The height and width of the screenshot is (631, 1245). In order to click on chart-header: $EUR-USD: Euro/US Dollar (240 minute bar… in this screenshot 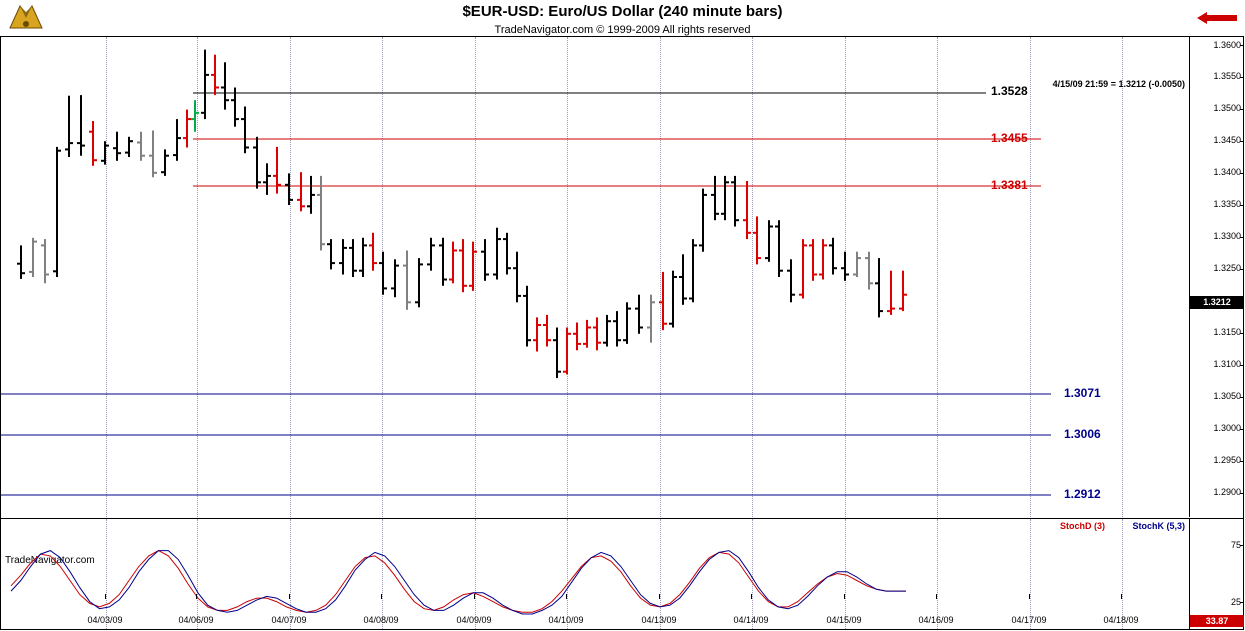, I will do `click(622, 18)`.